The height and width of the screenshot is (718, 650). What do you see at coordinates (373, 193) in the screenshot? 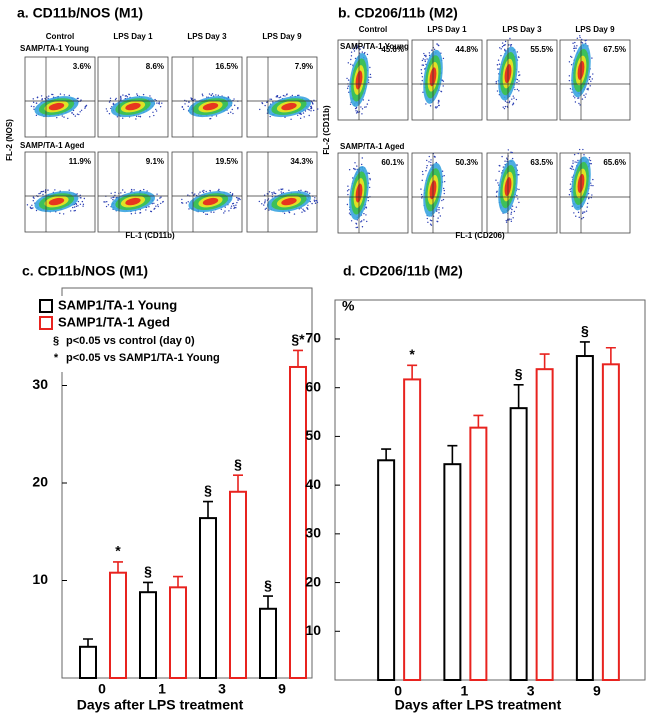
I see `flow-plot` at bounding box center [373, 193].